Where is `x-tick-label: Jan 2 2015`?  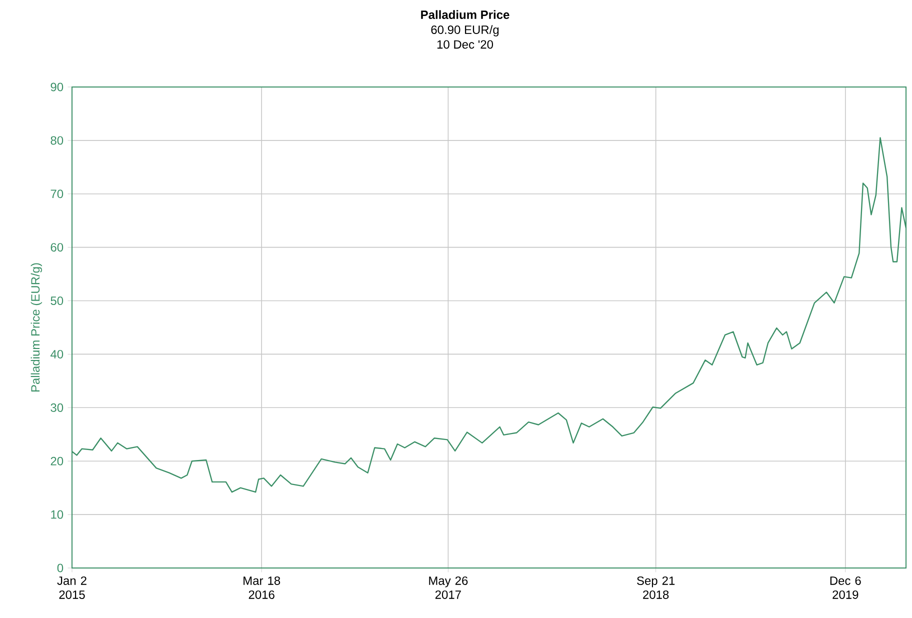 x-tick-label: Jan 2 2015 is located at coordinates (71, 587).